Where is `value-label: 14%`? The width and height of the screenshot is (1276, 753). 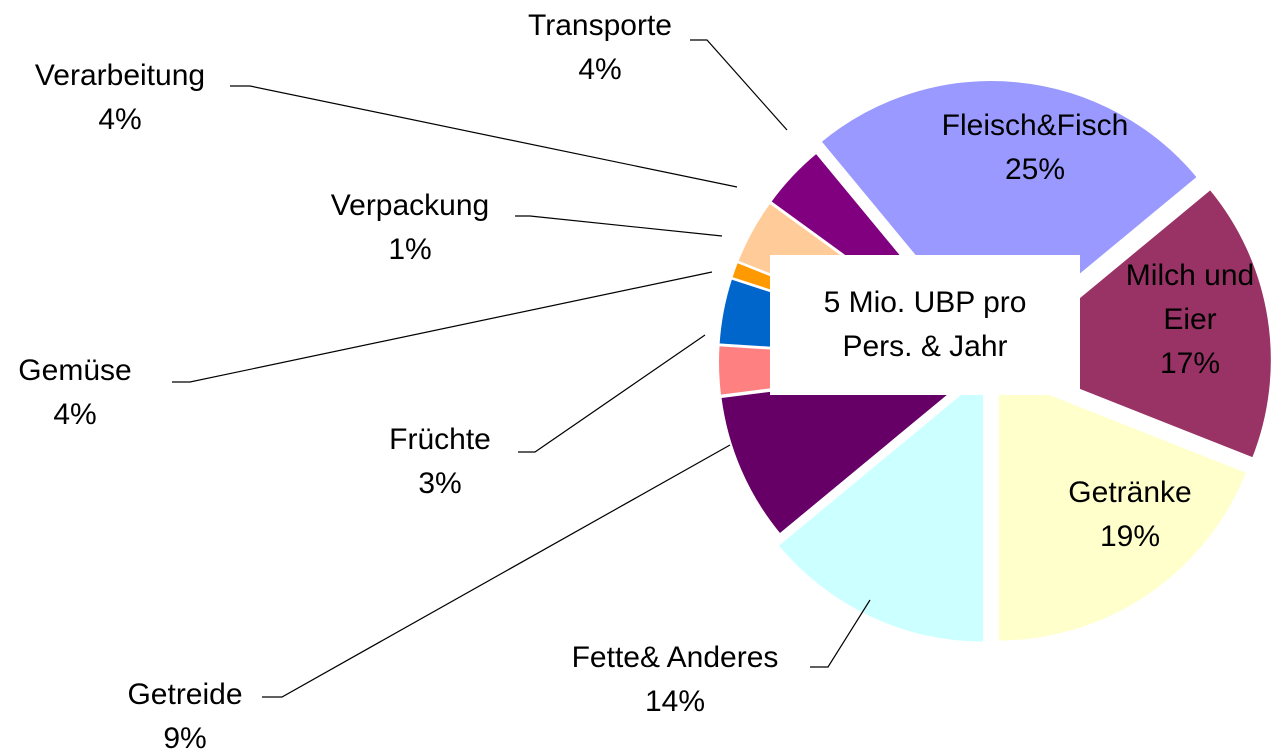 value-label: 14% is located at coordinates (675, 701).